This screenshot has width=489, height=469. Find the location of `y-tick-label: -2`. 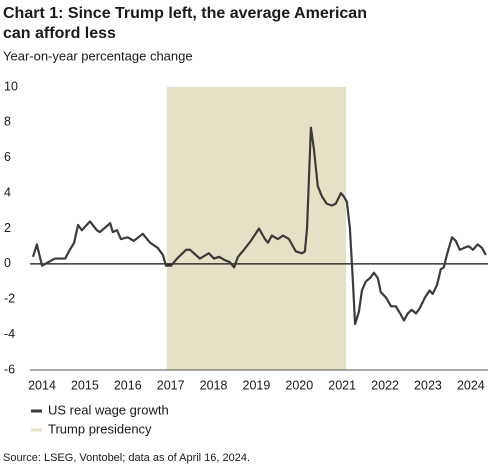

y-tick-label: -2 is located at coordinates (9, 299).